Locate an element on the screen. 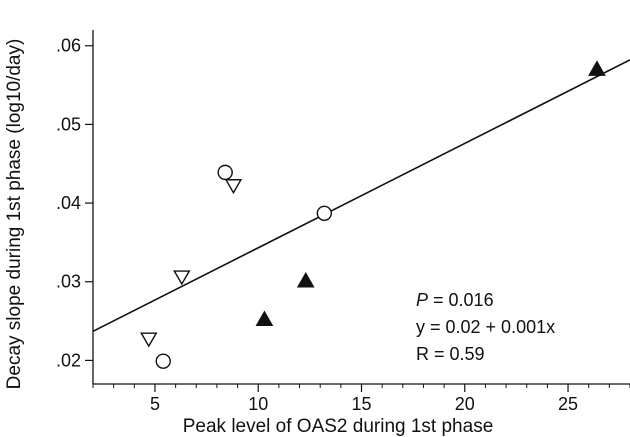 The image size is (630, 437). y-tick-label: .05 is located at coordinates (68, 124).